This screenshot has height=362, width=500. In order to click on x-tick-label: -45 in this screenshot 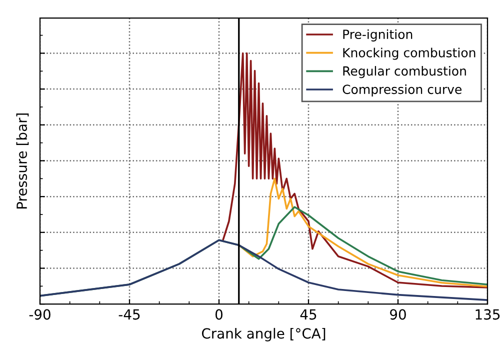, I will do `click(129, 314)`.